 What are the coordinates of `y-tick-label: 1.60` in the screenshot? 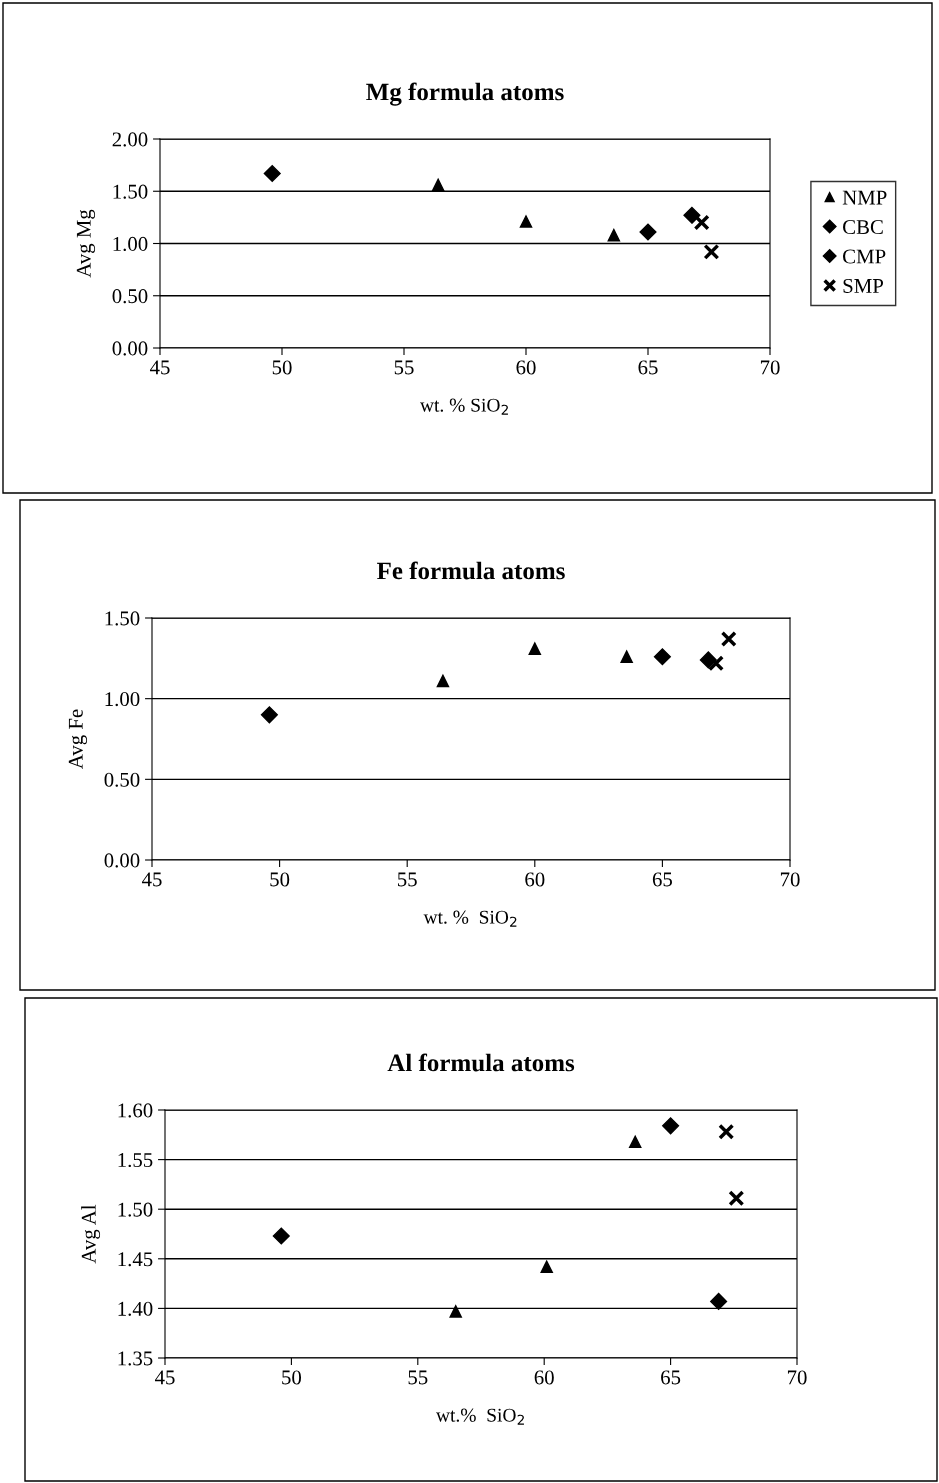 It's located at (135, 1110).